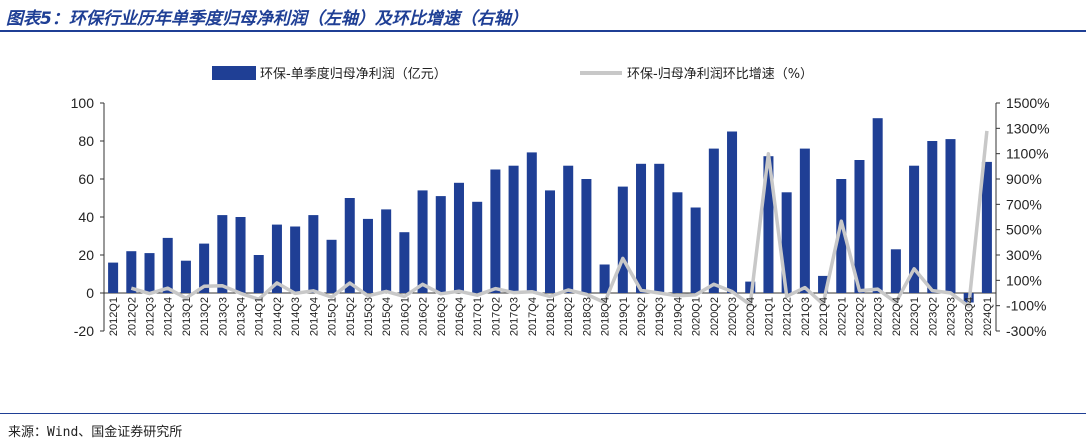 The image size is (1086, 442). I want to click on x-tick-label: 2021Q1, so click(769, 316).